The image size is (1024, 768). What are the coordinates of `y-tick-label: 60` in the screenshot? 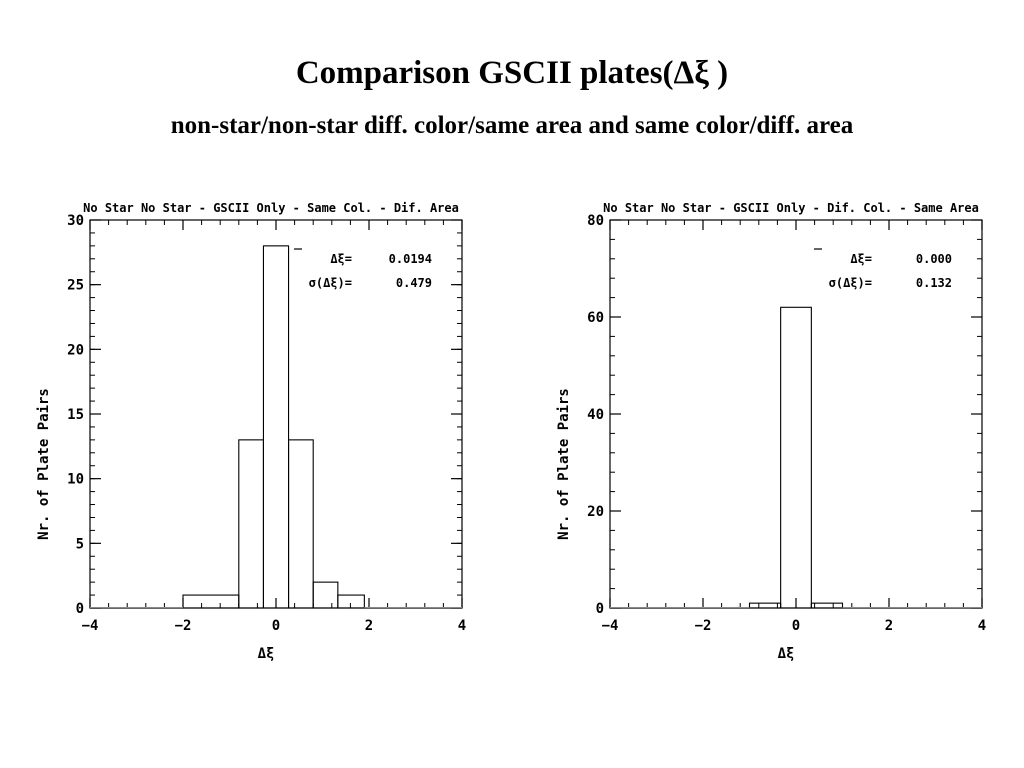 It's located at (595, 318).